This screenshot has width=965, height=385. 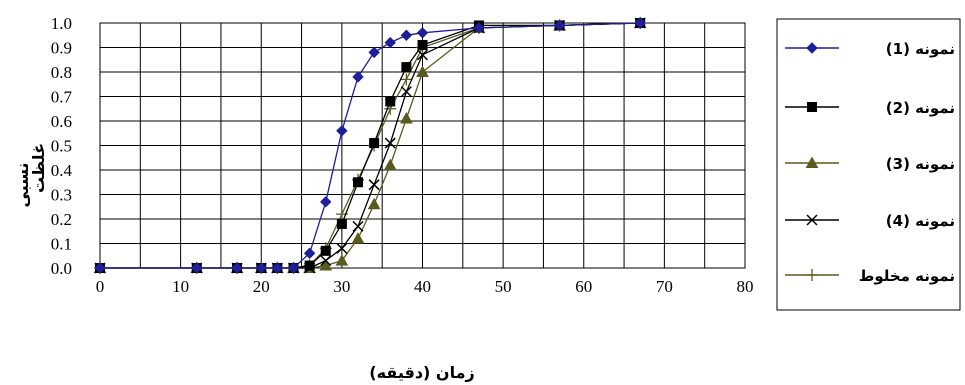 I want to click on x-tick-label: 80, so click(x=745, y=286).